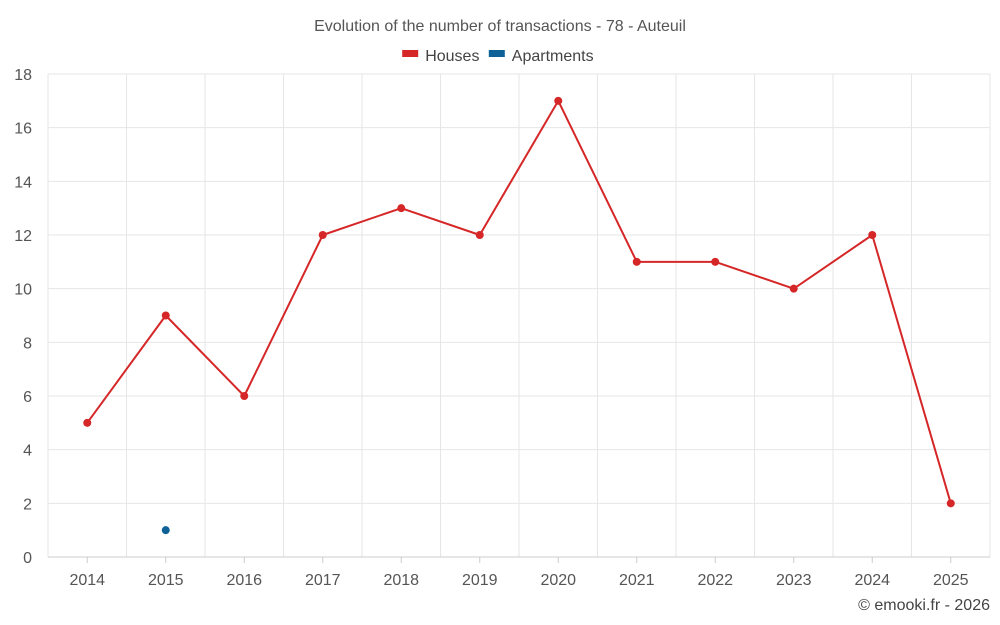 Image resolution: width=1000 pixels, height=625 pixels. Describe the element at coordinates (637, 580) in the screenshot. I see `x-tick-label: 2021` at that location.